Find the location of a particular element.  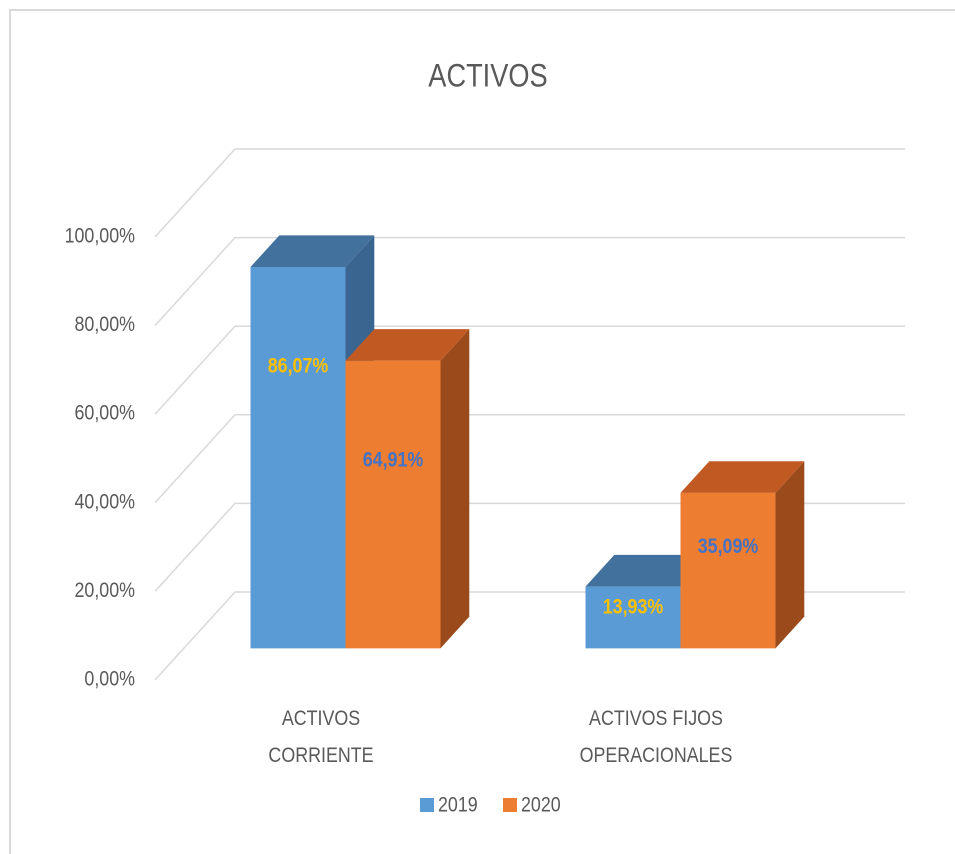

y-tick-label: 20,00% is located at coordinates (105, 591).